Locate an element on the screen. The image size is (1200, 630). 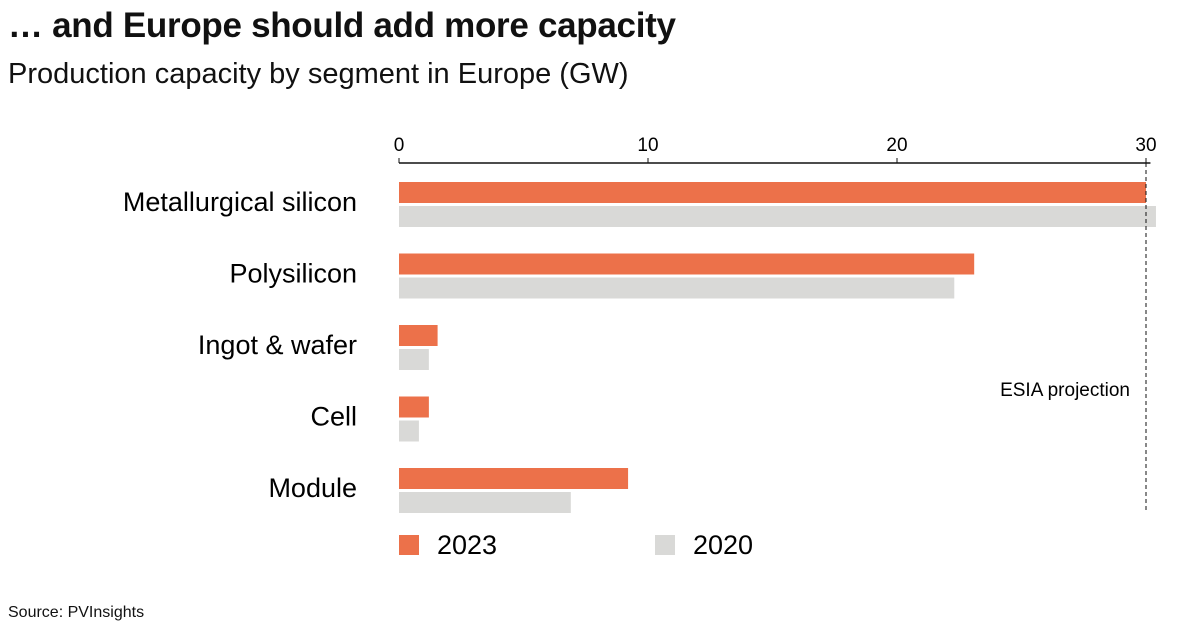
x-tick-label: 20 is located at coordinates (896, 145).